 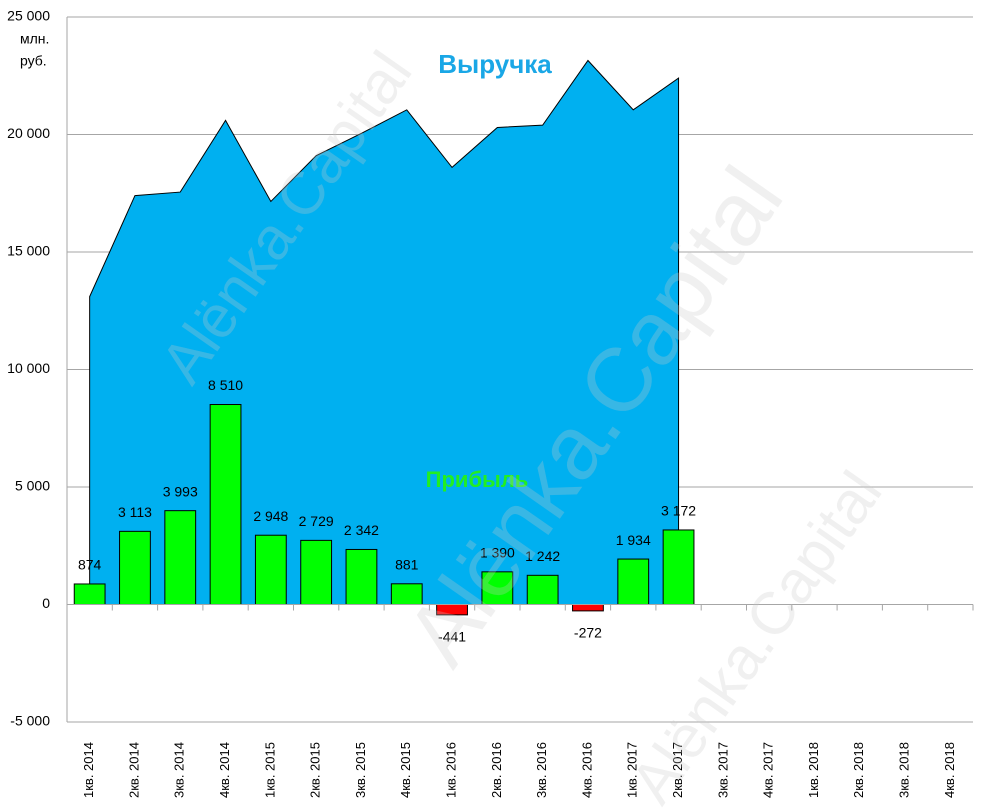 I want to click on x-tick-label: 4кв. 2017, so click(x=768, y=770).